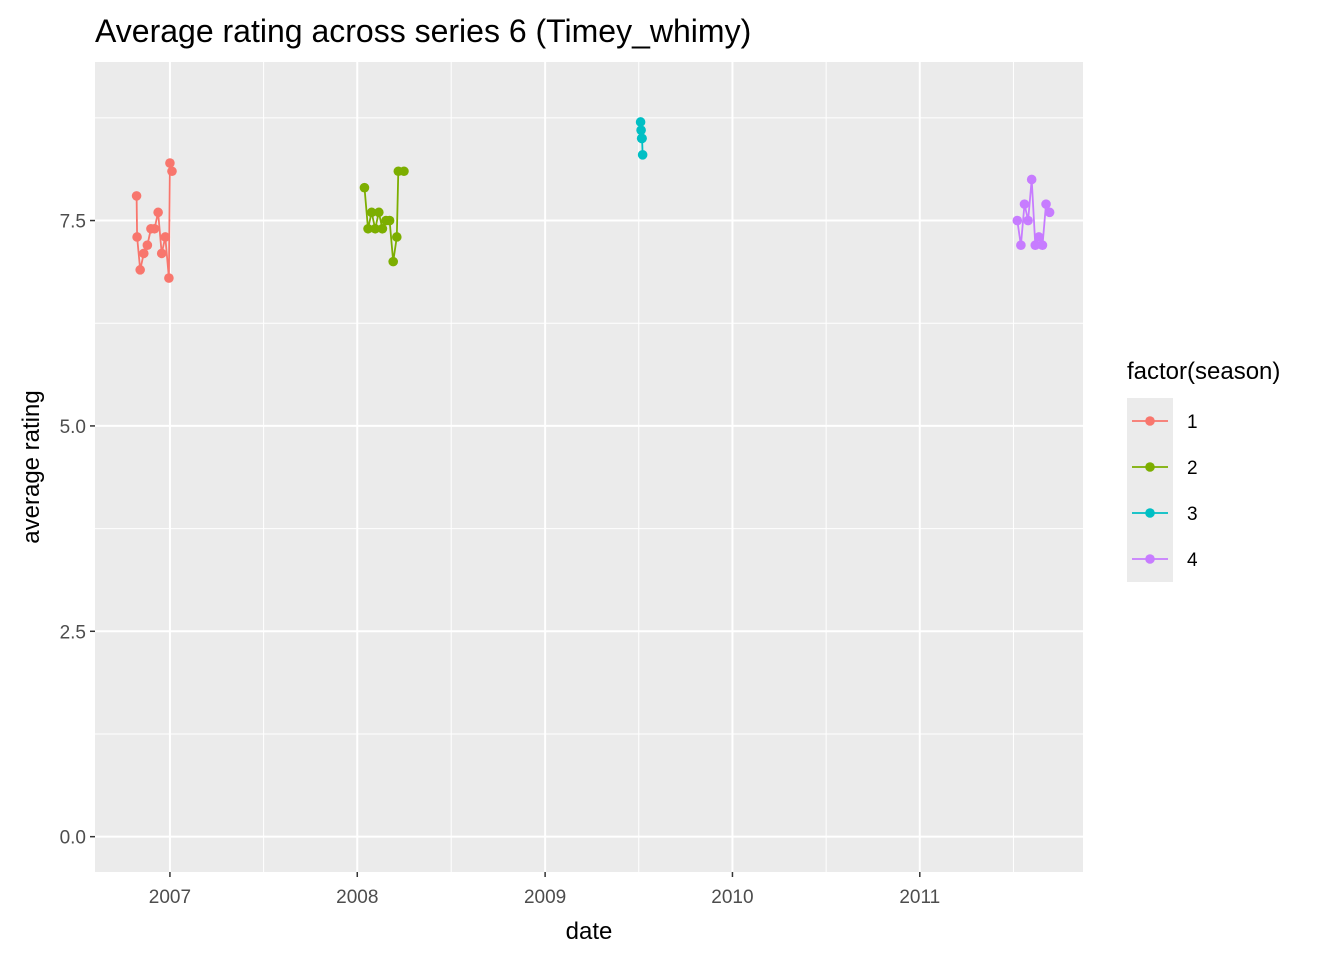 The width and height of the screenshot is (1344, 960). Describe the element at coordinates (73, 222) in the screenshot. I see `y-tick-label: 7.5` at that location.